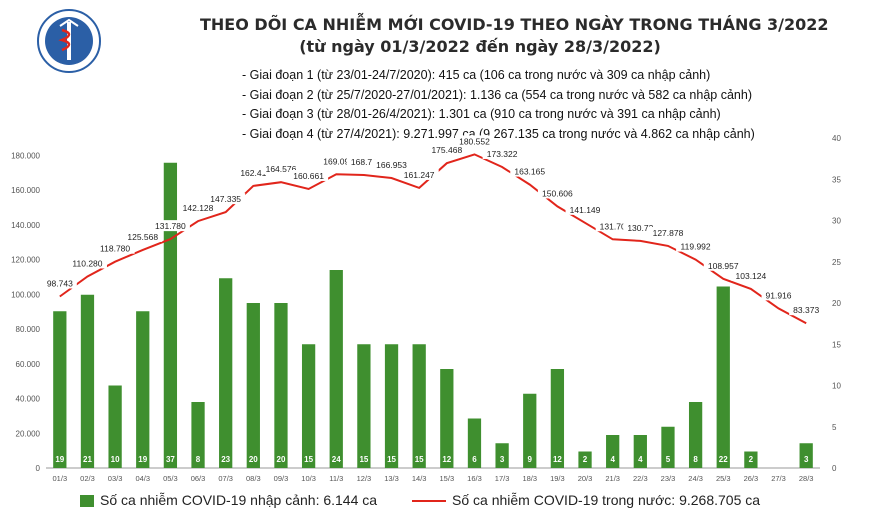  Describe the element at coordinates (198, 478) in the screenshot. I see `x-tick-label: 06/3` at that location.